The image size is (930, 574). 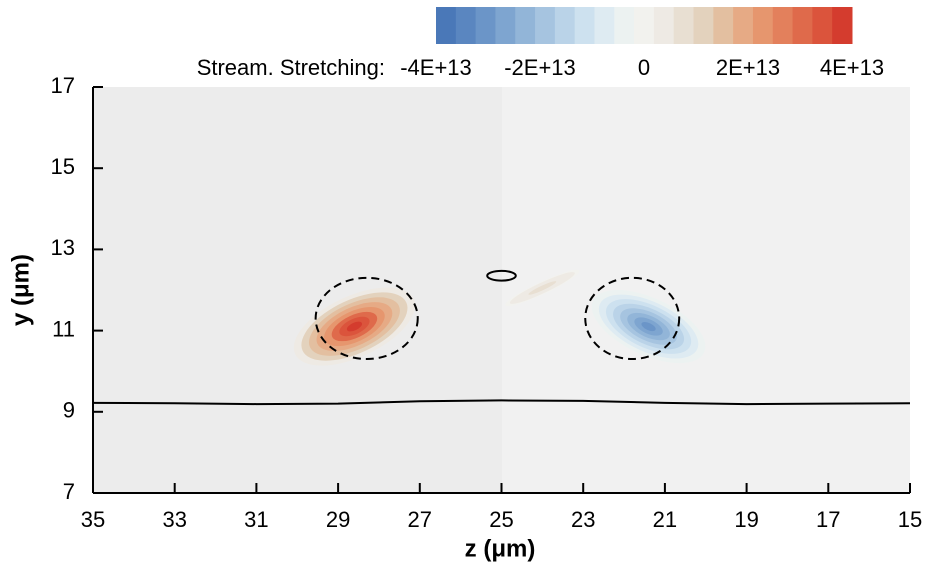 What do you see at coordinates (583, 519) in the screenshot?
I see `x-tick-label: 23` at bounding box center [583, 519].